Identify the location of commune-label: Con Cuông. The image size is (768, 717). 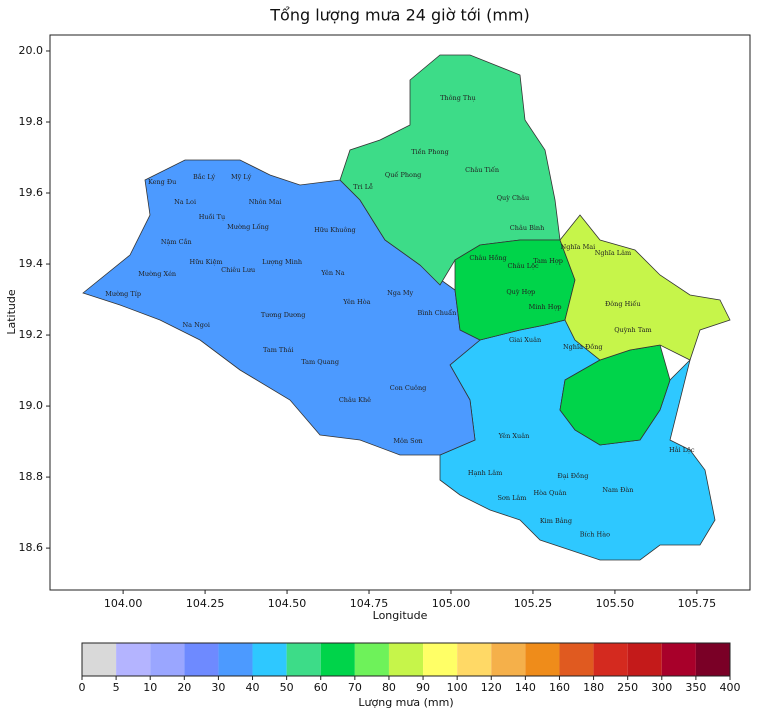
(408, 388).